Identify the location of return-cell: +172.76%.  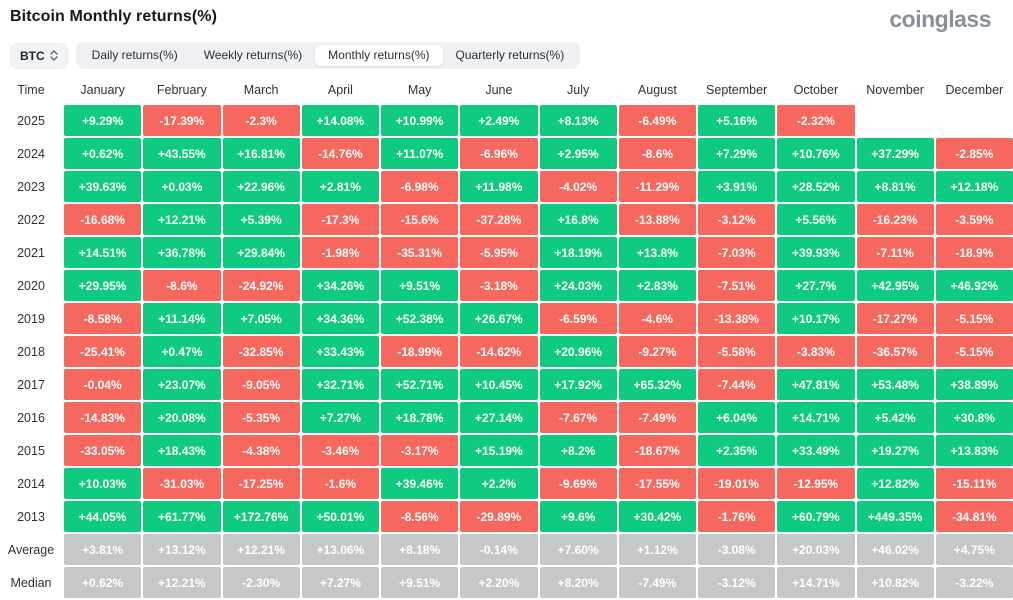
(261, 516).